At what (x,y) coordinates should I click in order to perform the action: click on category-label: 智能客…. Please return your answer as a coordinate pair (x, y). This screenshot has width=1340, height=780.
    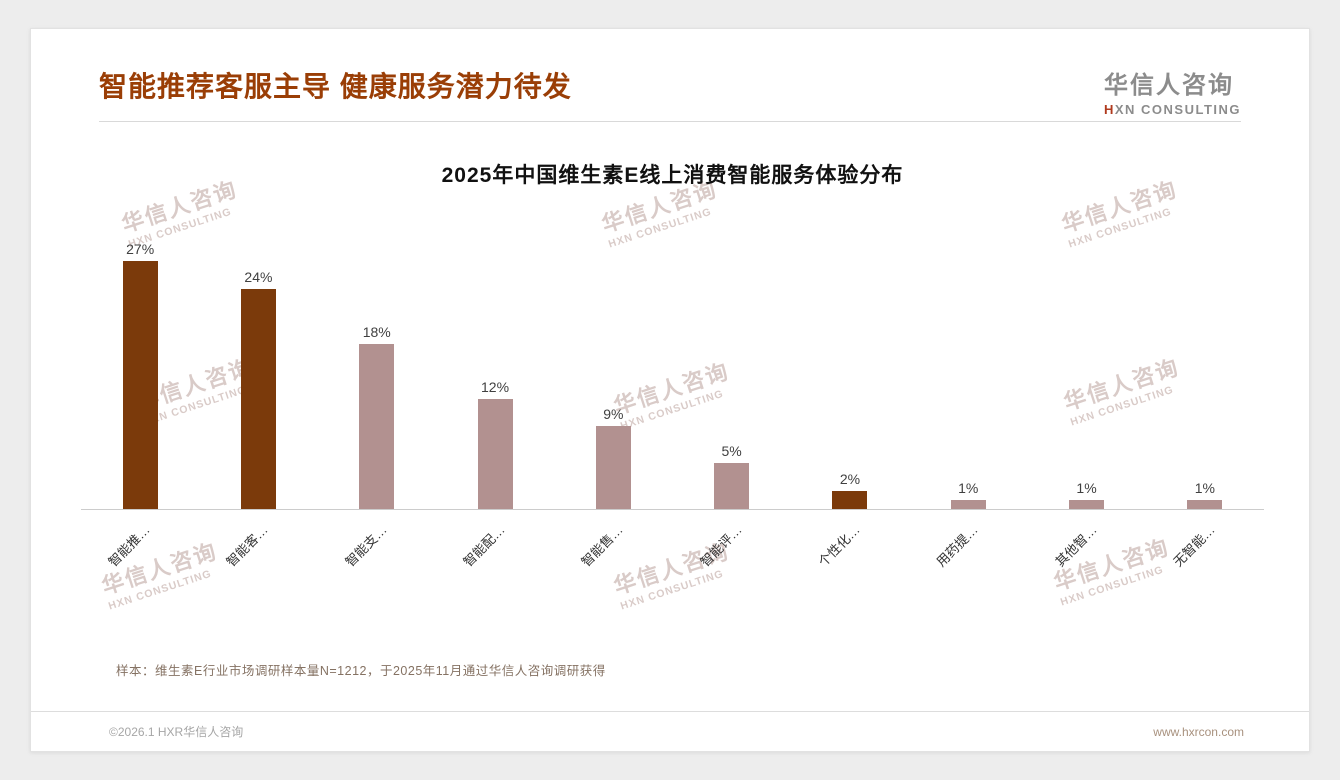
    Looking at the image, I should click on (247, 546).